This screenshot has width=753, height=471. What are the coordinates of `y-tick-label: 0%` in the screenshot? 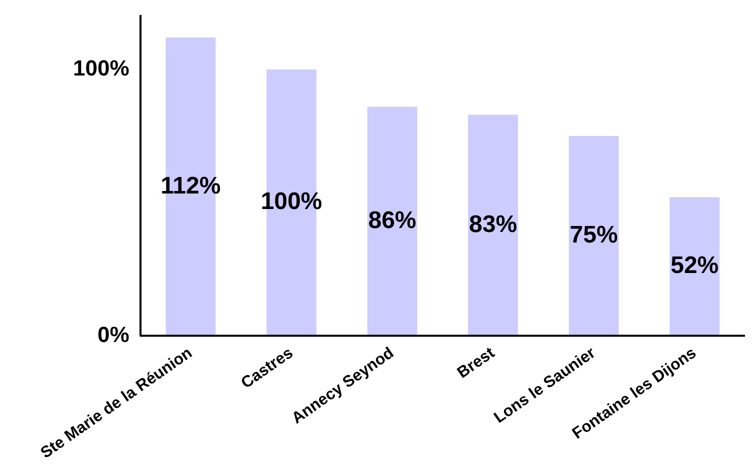 It's located at (113, 334).